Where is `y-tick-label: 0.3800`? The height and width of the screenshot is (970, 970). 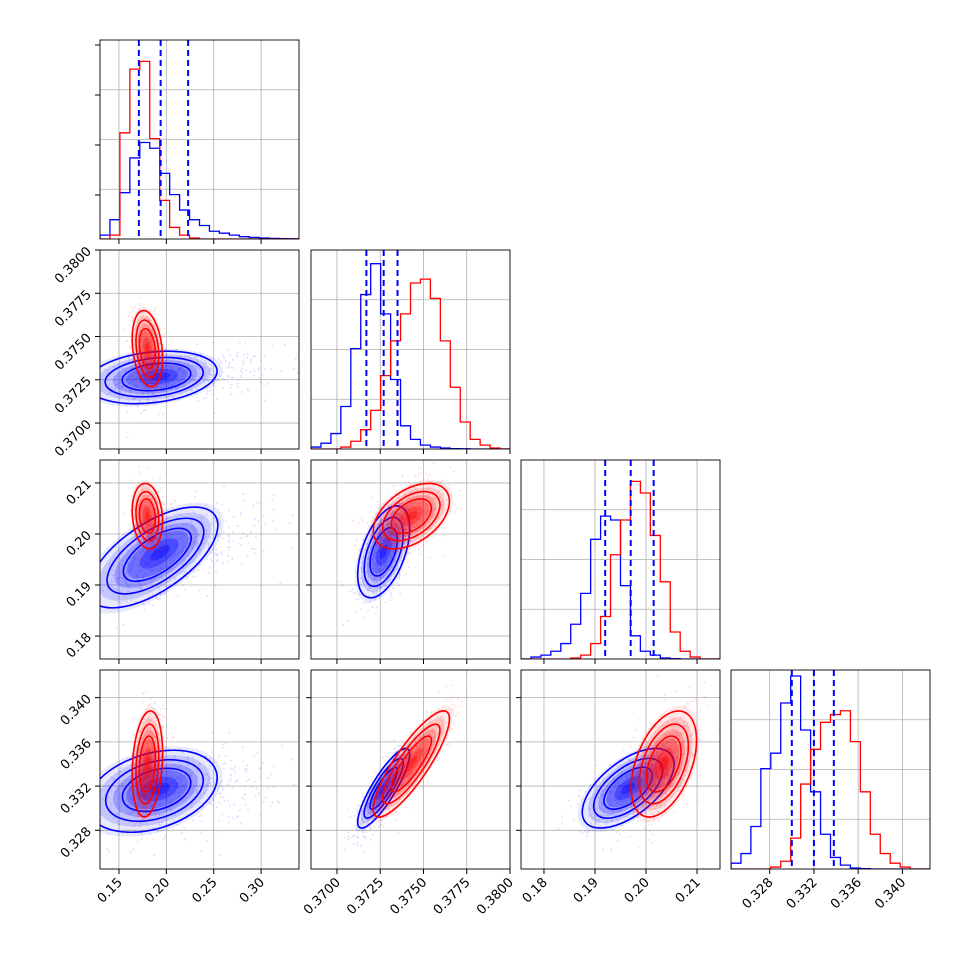
y-tick-label: 0.3800 is located at coordinates (73, 265).